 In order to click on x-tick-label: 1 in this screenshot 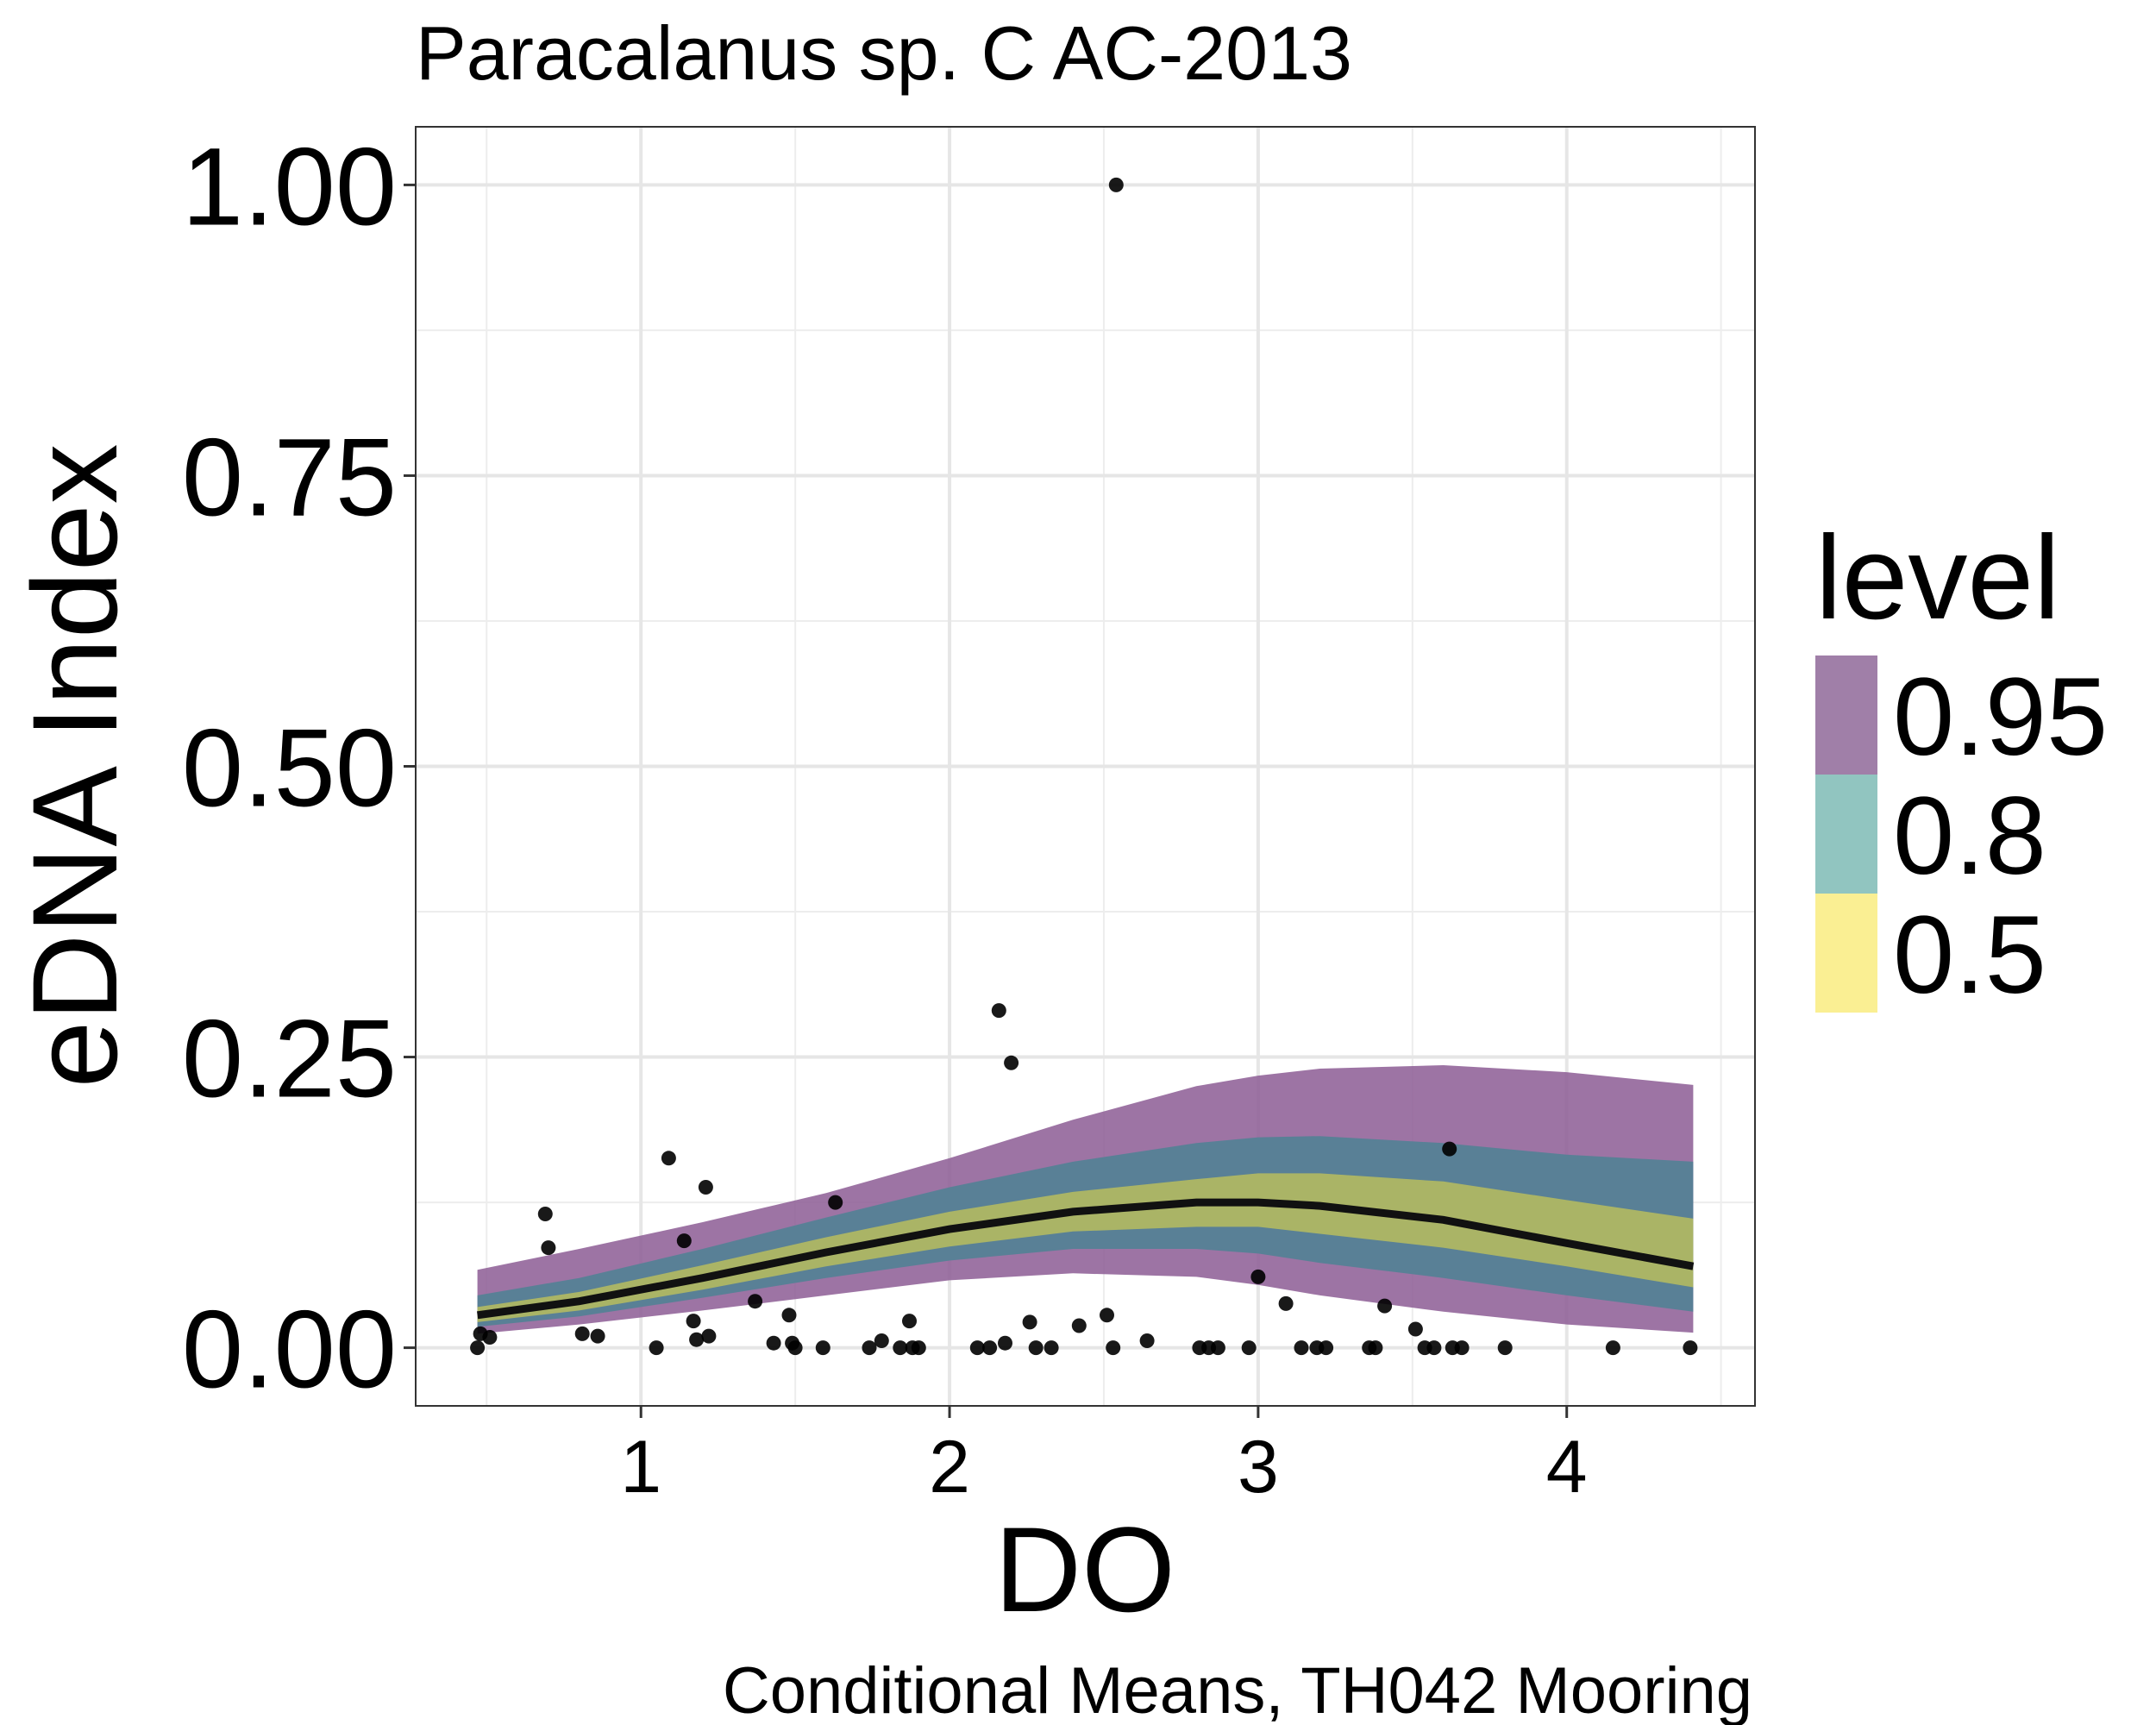, I will do `click(640, 1468)`.